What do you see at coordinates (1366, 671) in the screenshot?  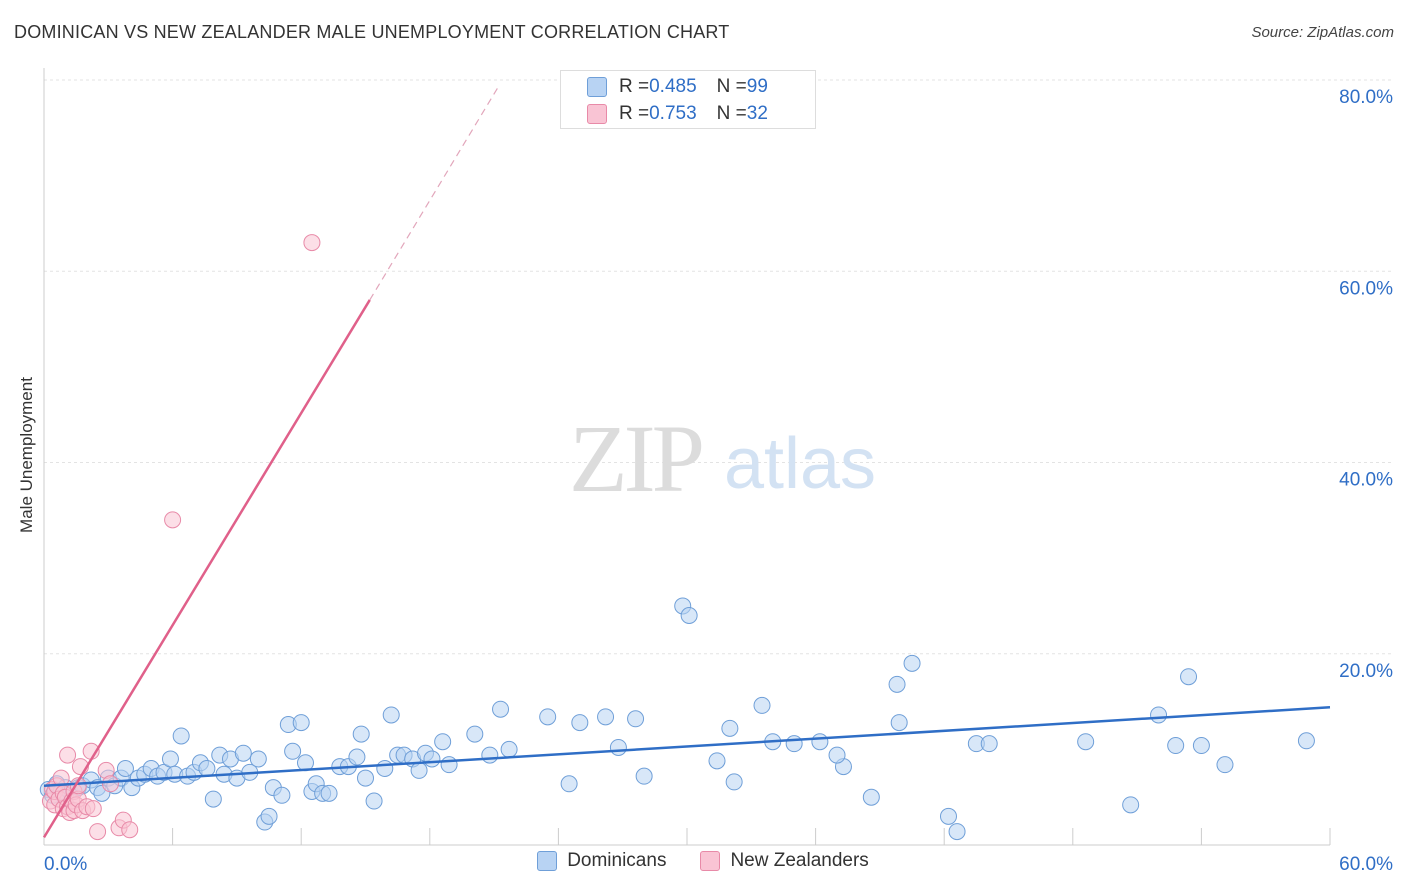 I see `y-tick-label: 20.0%` at bounding box center [1366, 671].